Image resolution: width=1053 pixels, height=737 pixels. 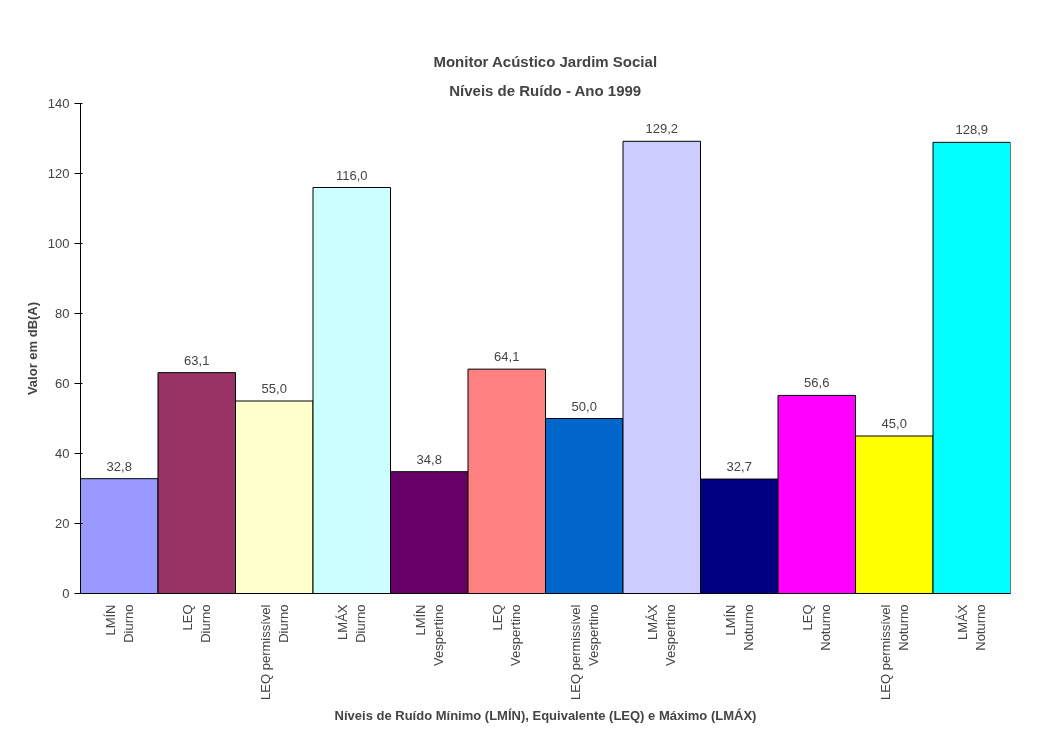 What do you see at coordinates (197, 360) in the screenshot?
I see `data-label: 63,1` at bounding box center [197, 360].